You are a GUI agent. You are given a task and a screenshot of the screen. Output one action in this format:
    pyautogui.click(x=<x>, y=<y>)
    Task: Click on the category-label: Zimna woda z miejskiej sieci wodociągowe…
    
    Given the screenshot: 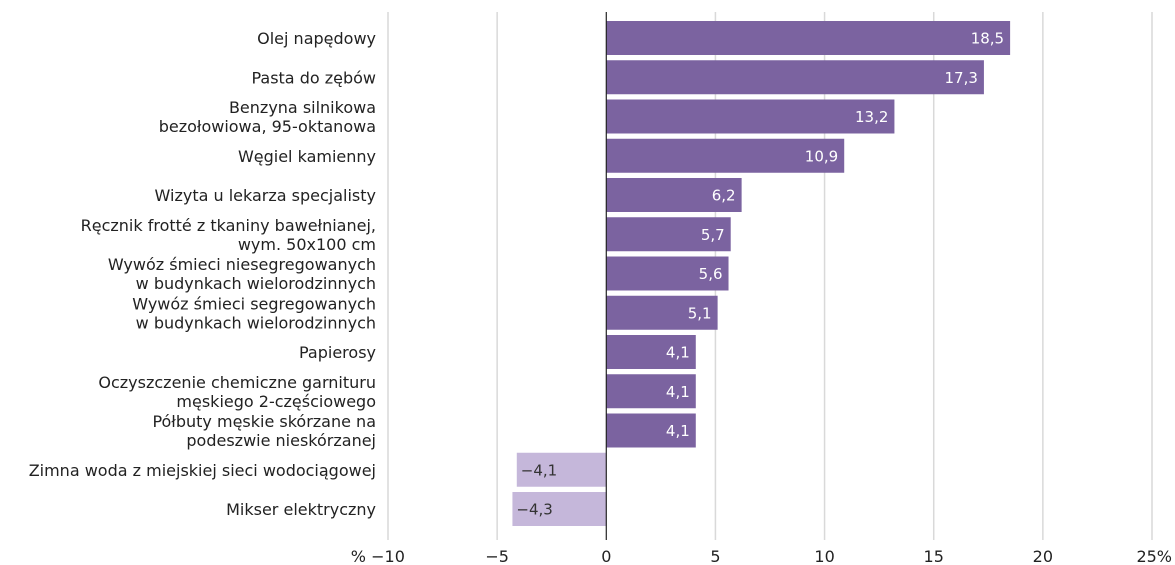 What is the action you would take?
    pyautogui.click(x=202, y=470)
    